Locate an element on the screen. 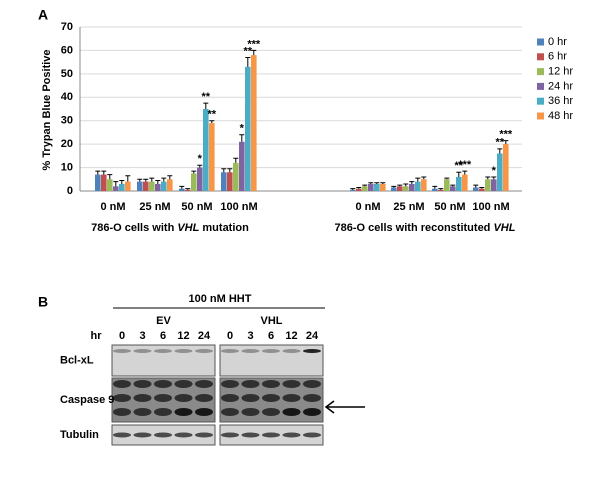 The width and height of the screenshot is (600, 479). panel-label: A is located at coordinates (43, 15).